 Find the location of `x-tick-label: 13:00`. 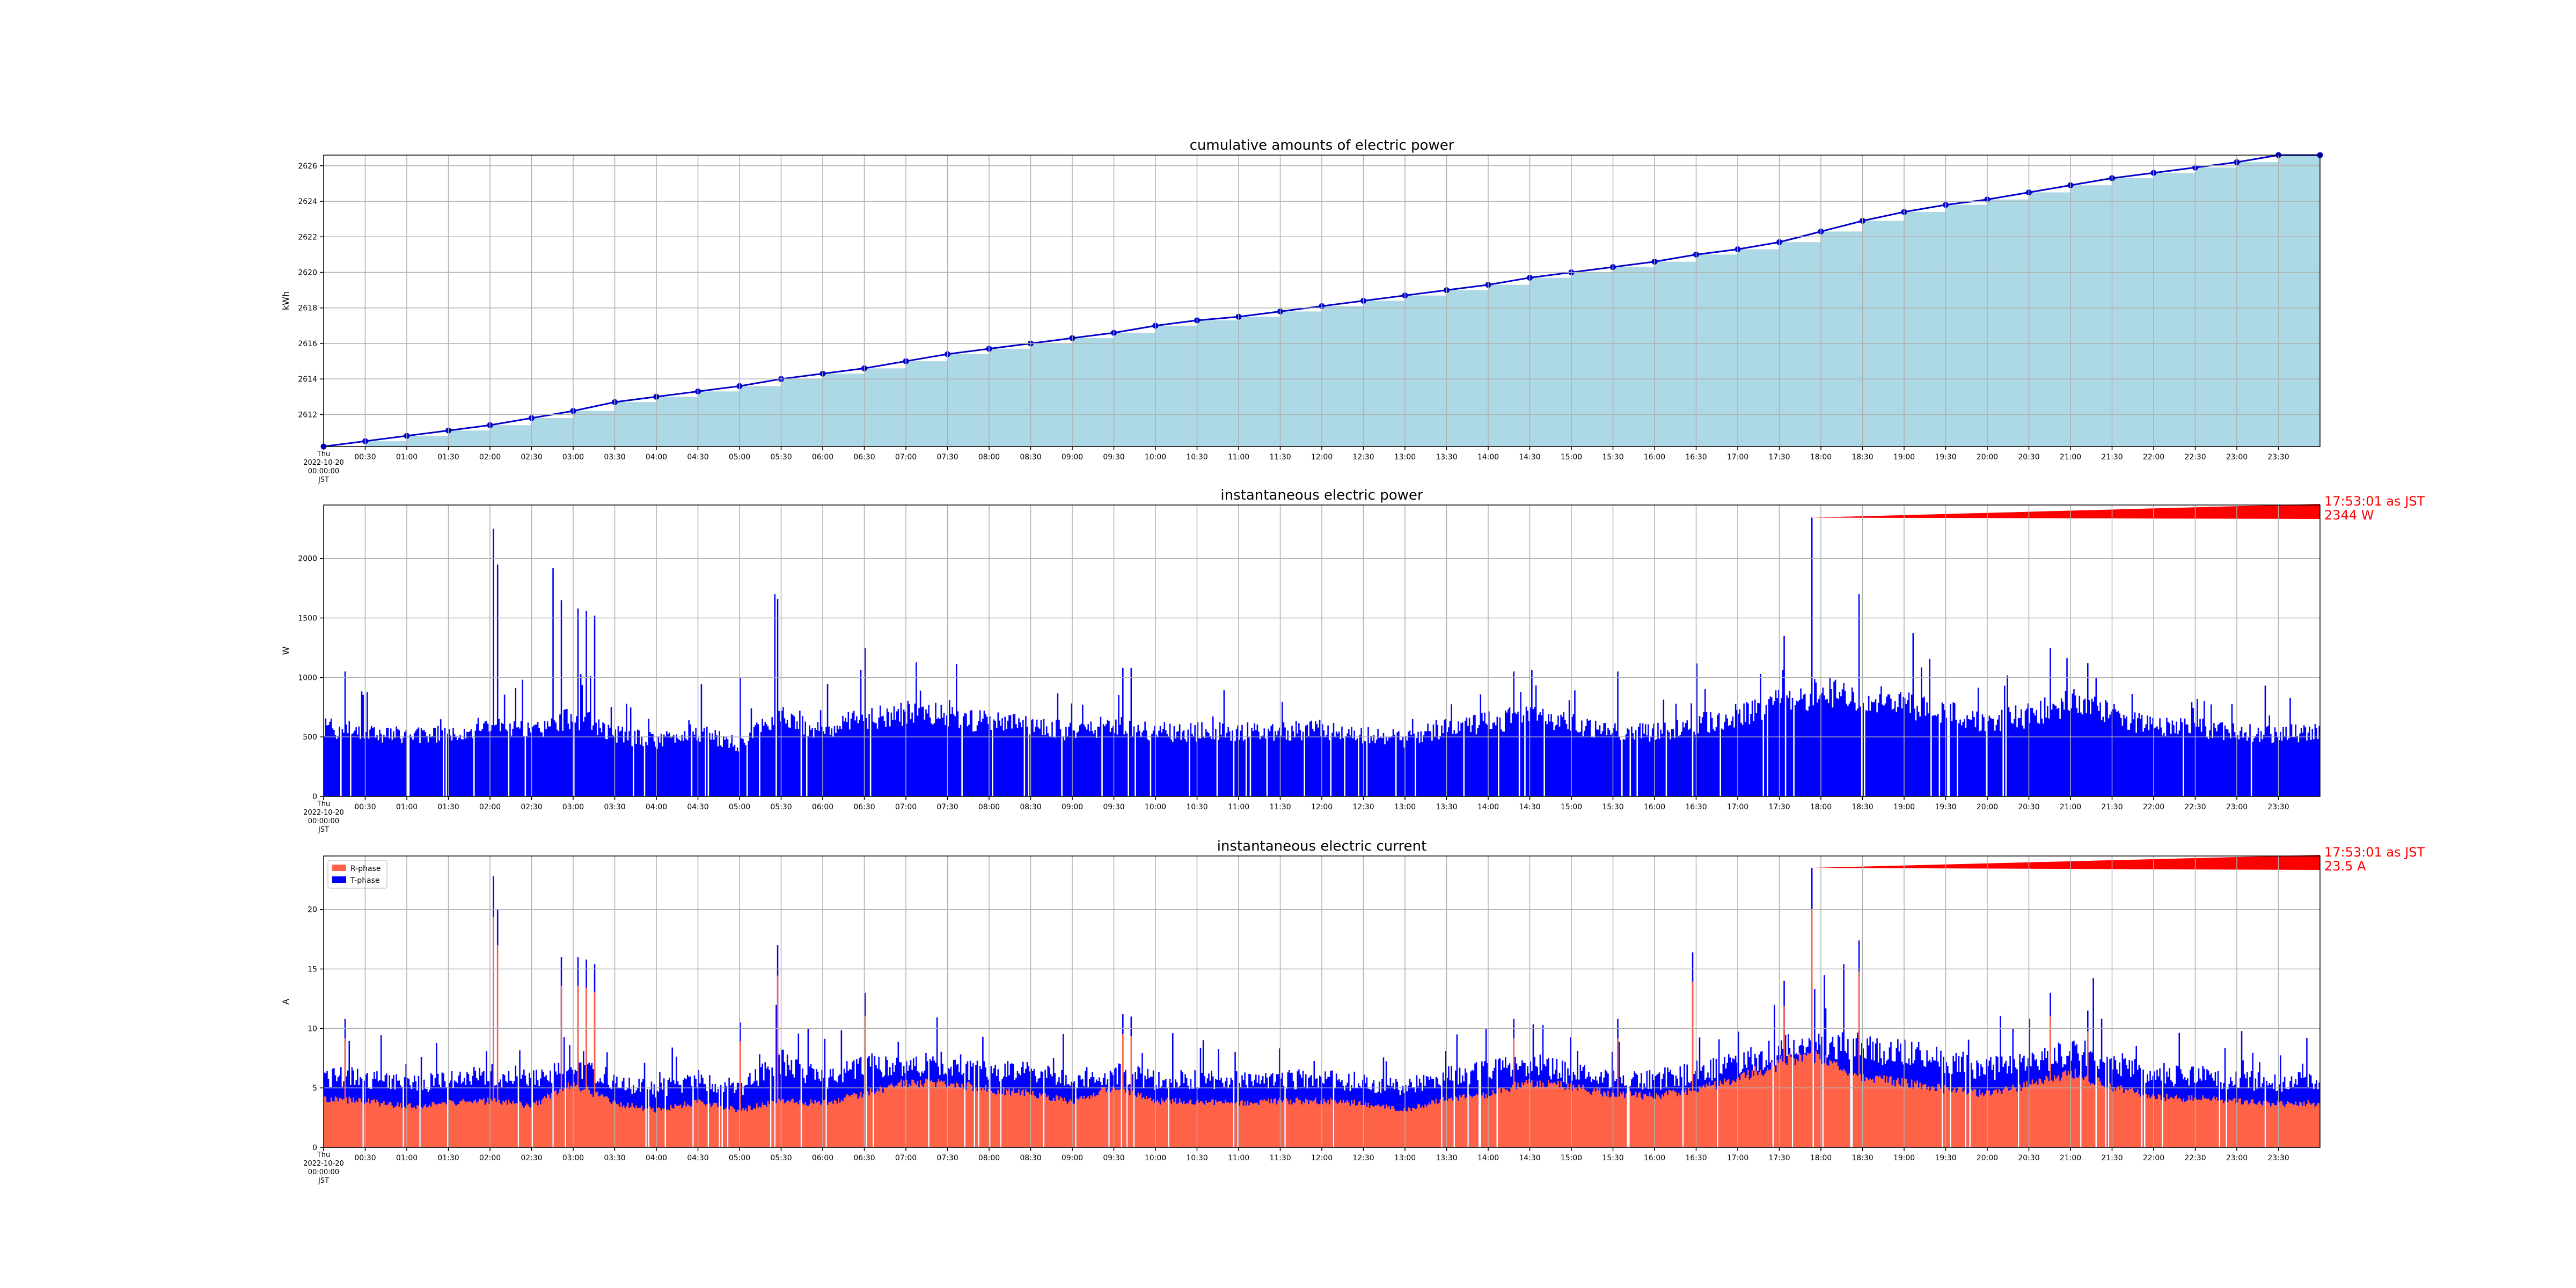

x-tick-label: 13:00 is located at coordinates (1405, 1158).